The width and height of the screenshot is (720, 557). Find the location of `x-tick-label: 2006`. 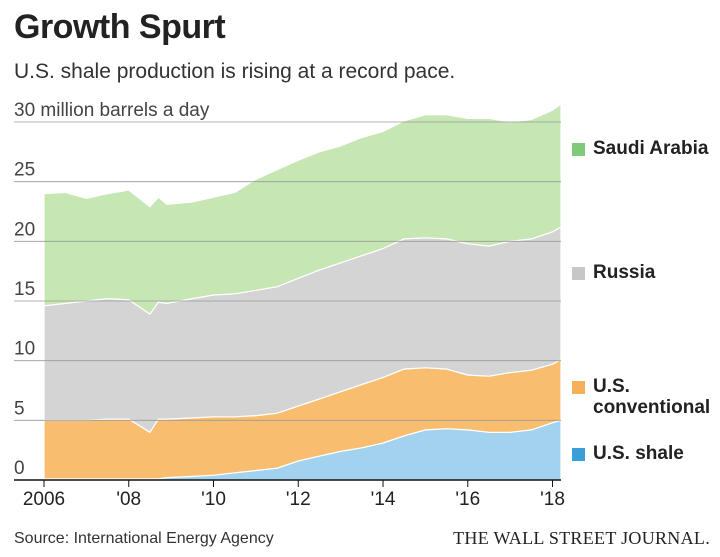

x-tick-label: 2006 is located at coordinates (44, 499).